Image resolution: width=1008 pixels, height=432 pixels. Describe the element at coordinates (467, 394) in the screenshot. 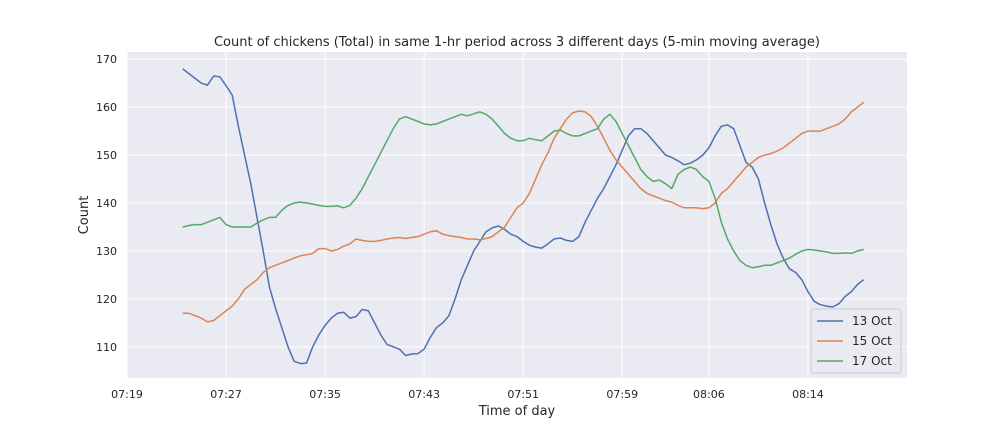

I see `x-axis-ticks: 07:19 07:27 07:35 07:43 07:51 07:59 08:06 08:14` at that location.